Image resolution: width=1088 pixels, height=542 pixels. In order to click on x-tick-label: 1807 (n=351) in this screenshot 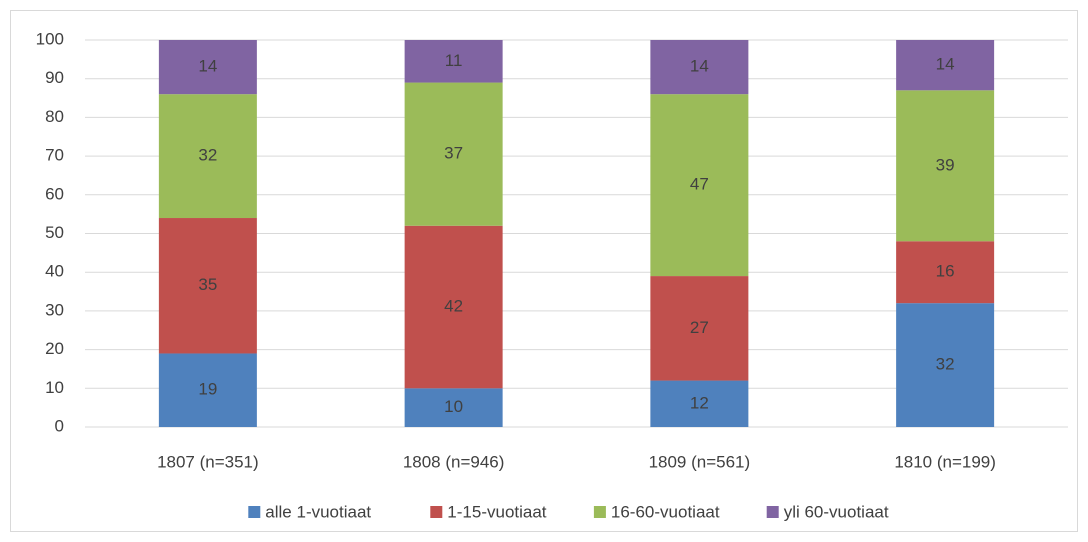, I will do `click(208, 461)`.